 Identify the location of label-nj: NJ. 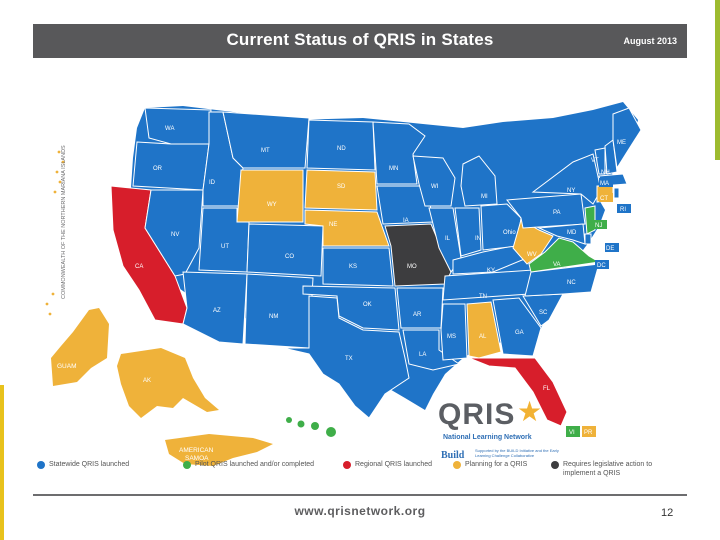
(598, 226).